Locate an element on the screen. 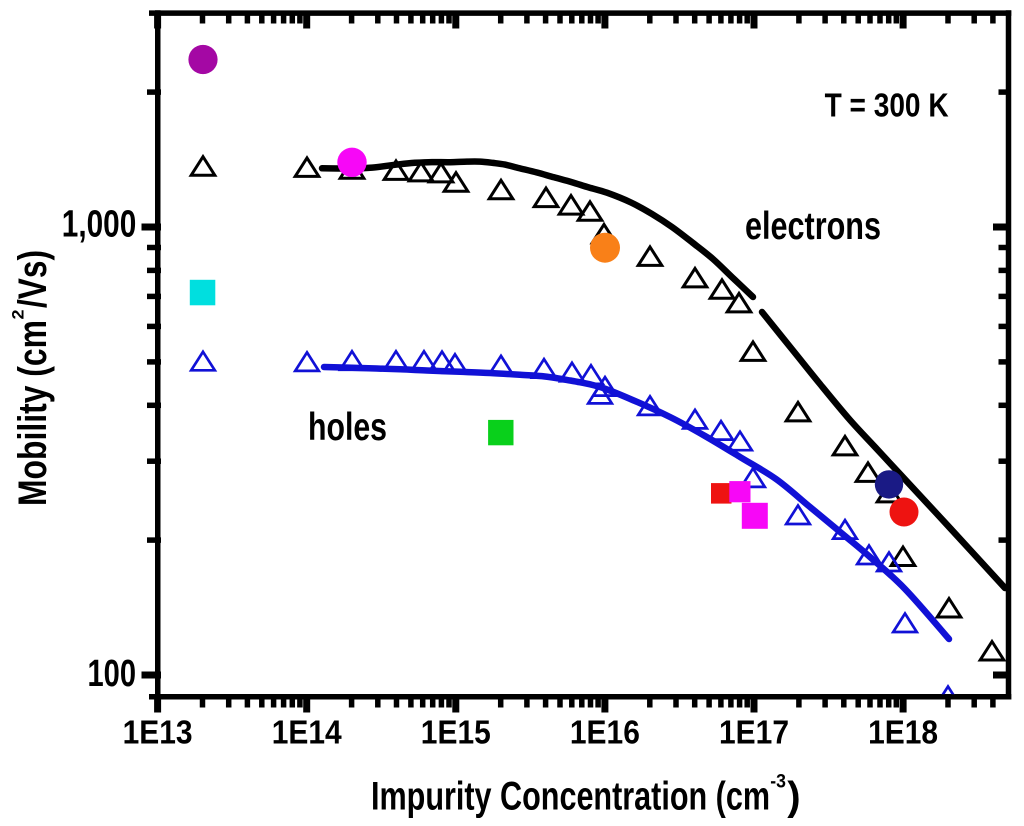 The height and width of the screenshot is (826, 1024). svg-text: 2 is located at coordinates (19, 315).